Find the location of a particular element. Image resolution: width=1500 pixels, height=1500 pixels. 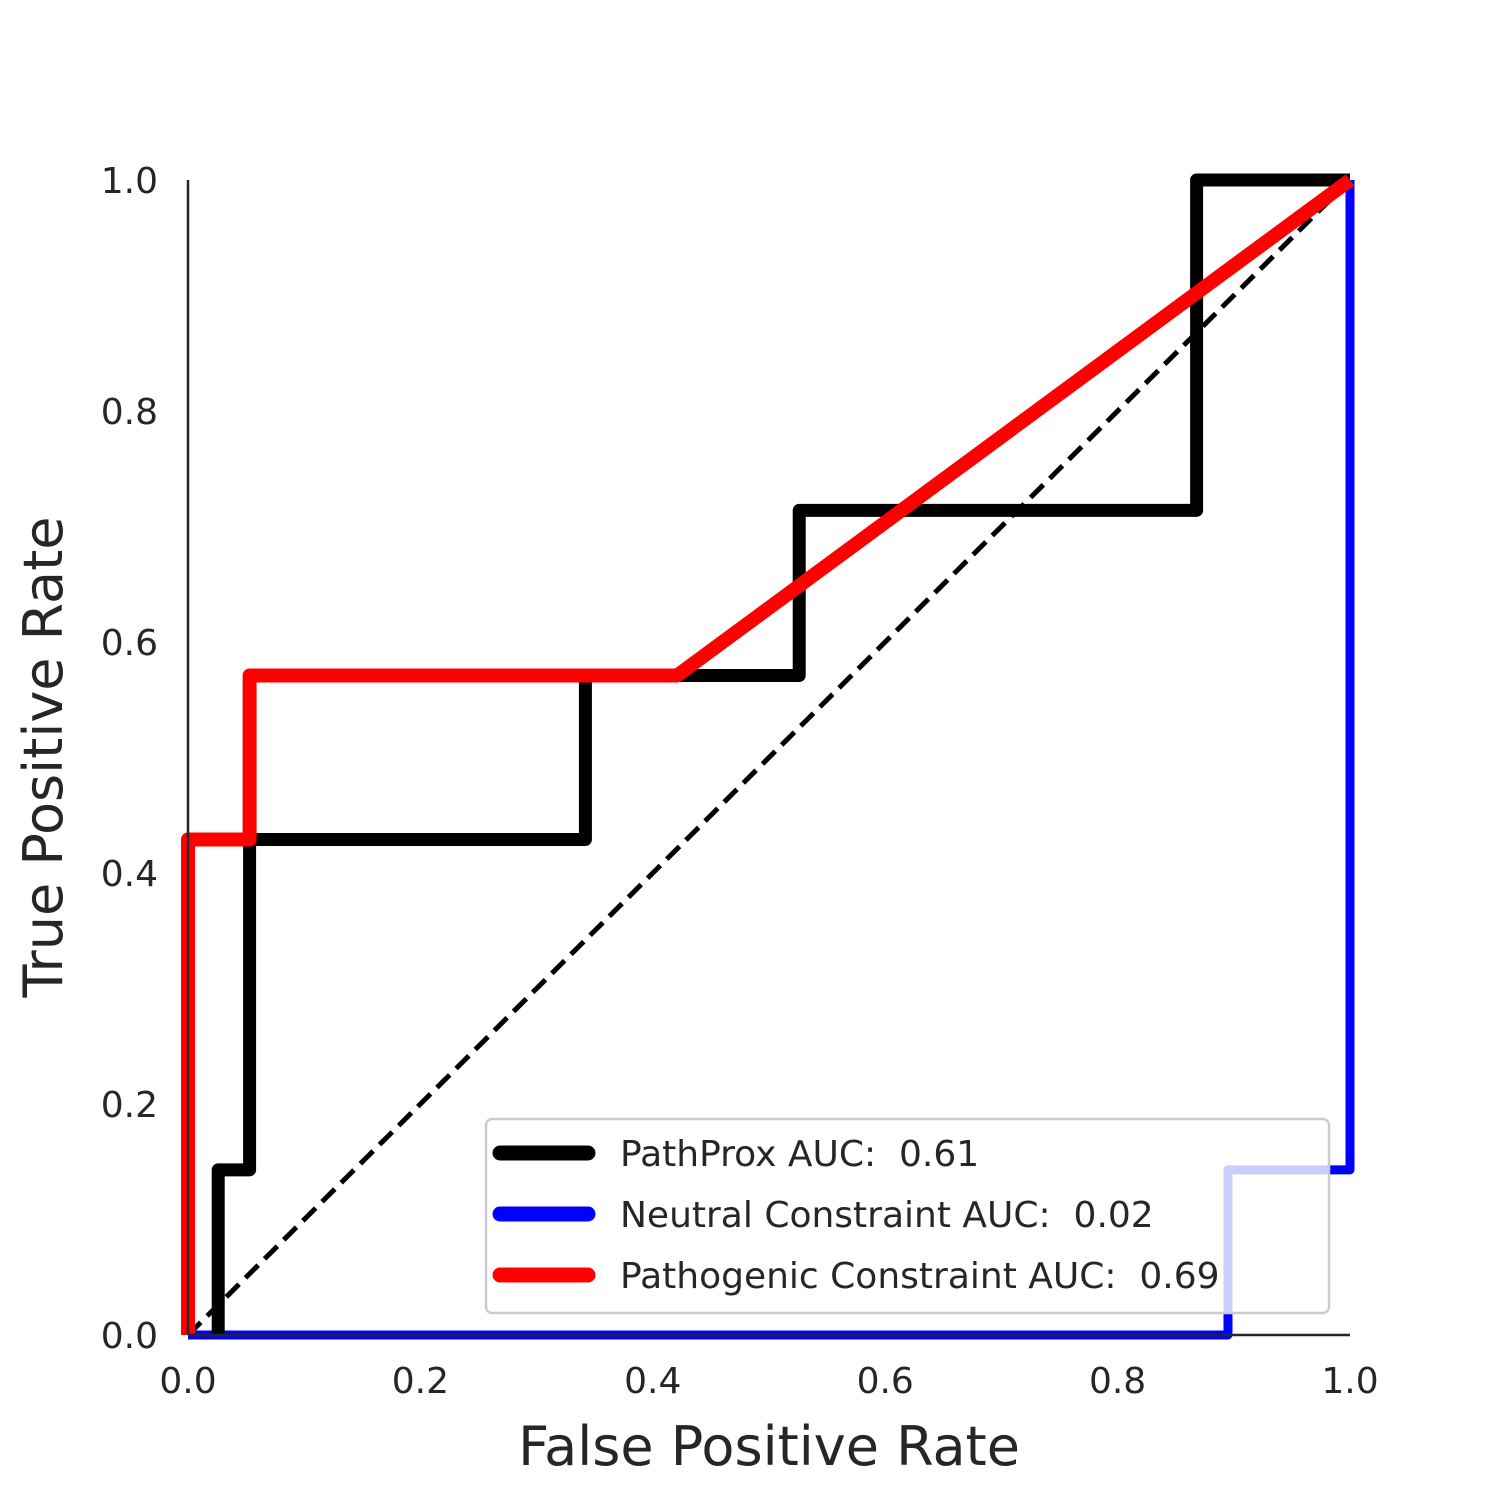

y-tick-label: 1.0 is located at coordinates (129, 181).